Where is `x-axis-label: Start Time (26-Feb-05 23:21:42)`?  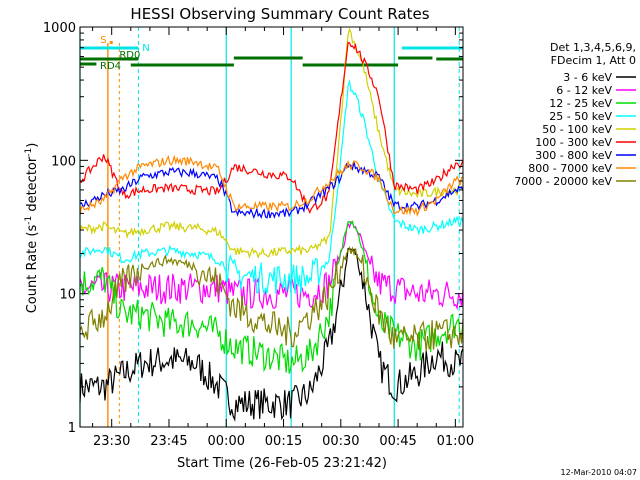
x-axis-label: Start Time (26-Feb-05 23:21:42) is located at coordinates (282, 463).